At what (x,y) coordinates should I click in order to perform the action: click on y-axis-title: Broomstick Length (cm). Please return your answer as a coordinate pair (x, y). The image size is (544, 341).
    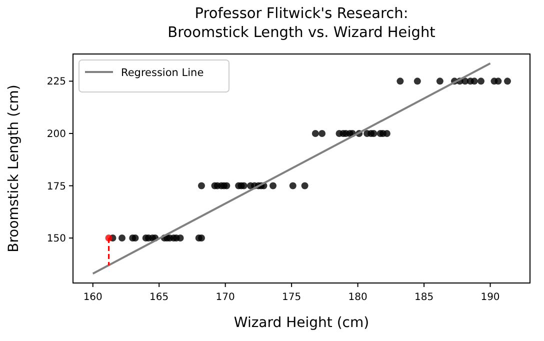
    Looking at the image, I should click on (14, 168).